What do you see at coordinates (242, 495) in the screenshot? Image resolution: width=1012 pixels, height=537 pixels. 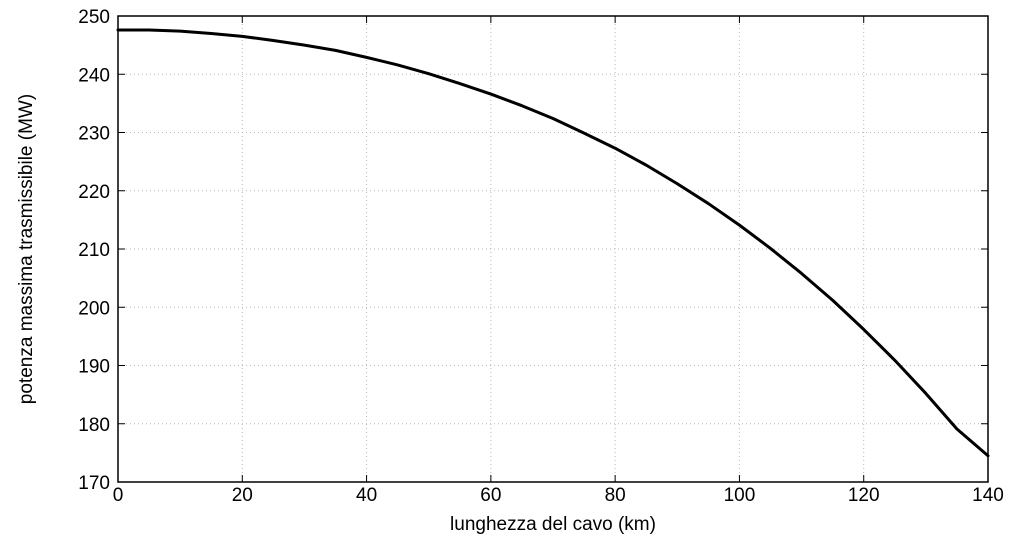 I see `x-tick-label: 20` at bounding box center [242, 495].